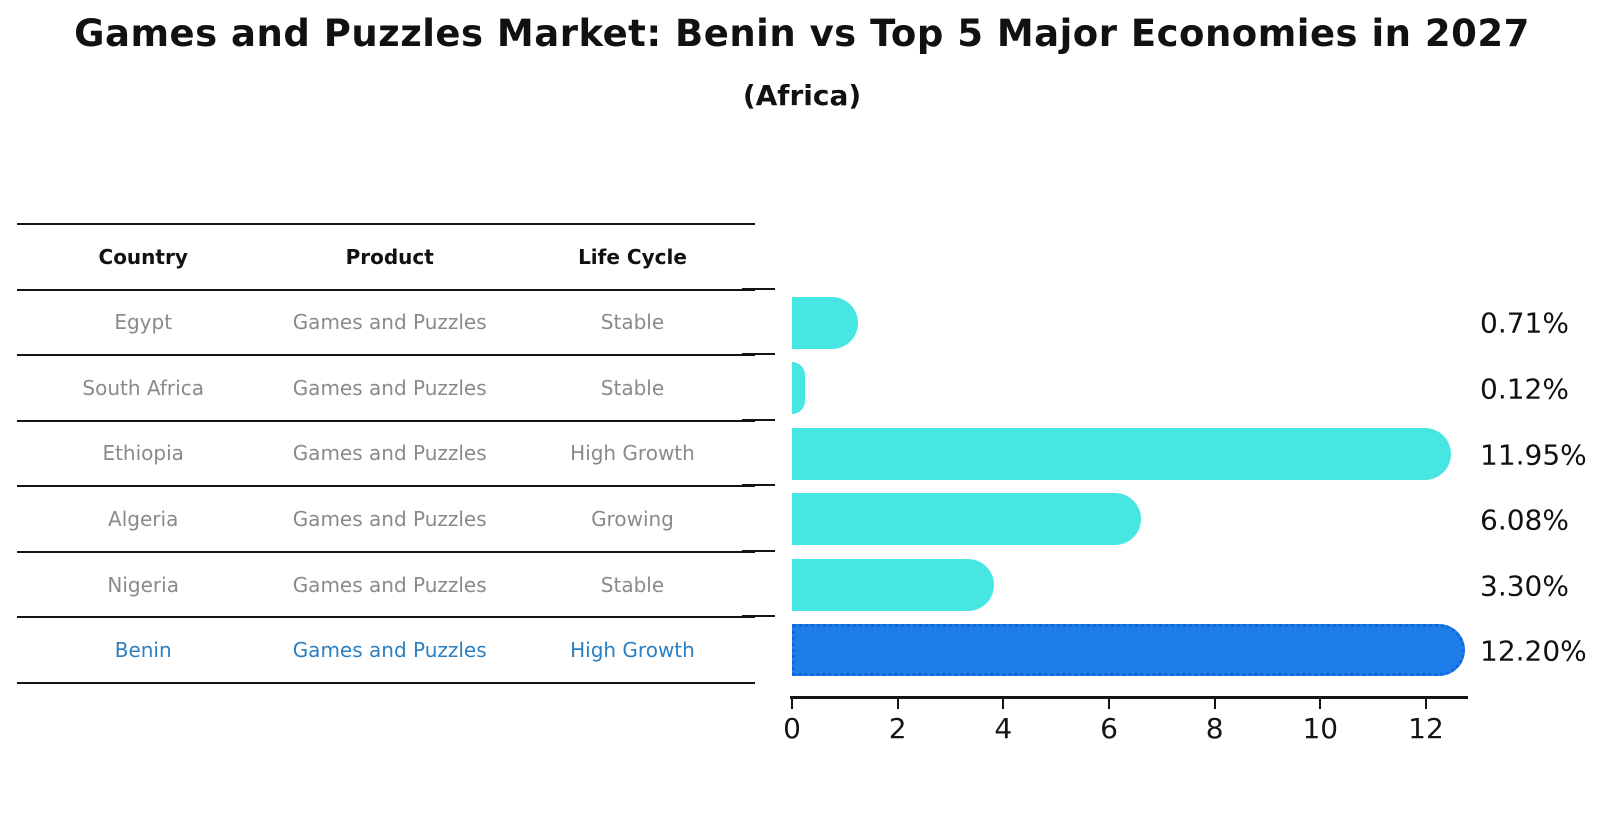 This screenshot has height=823, width=1604. I want to click on bar-value-label: 3.30%, so click(1524, 586).